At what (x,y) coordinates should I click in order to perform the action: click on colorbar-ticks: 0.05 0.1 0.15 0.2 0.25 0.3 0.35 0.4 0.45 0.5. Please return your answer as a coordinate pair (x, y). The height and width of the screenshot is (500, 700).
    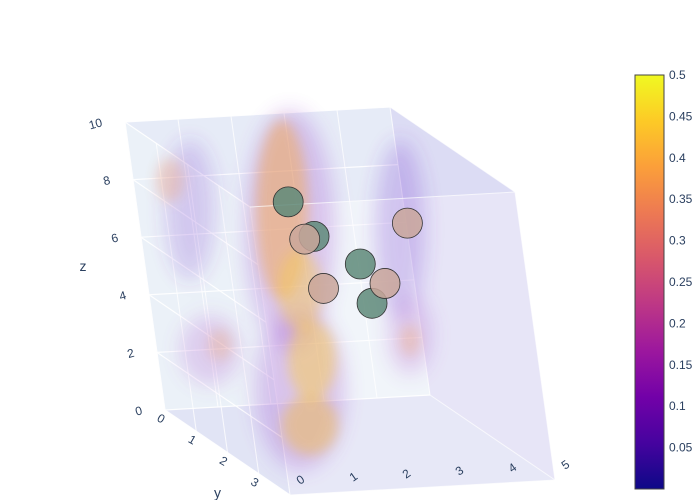
    Looking at the image, I should click on (681, 261).